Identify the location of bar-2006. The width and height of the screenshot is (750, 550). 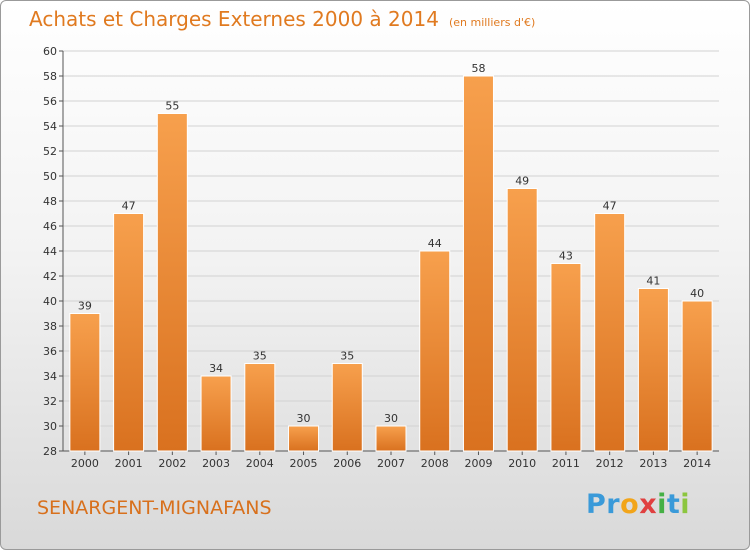
(347, 407).